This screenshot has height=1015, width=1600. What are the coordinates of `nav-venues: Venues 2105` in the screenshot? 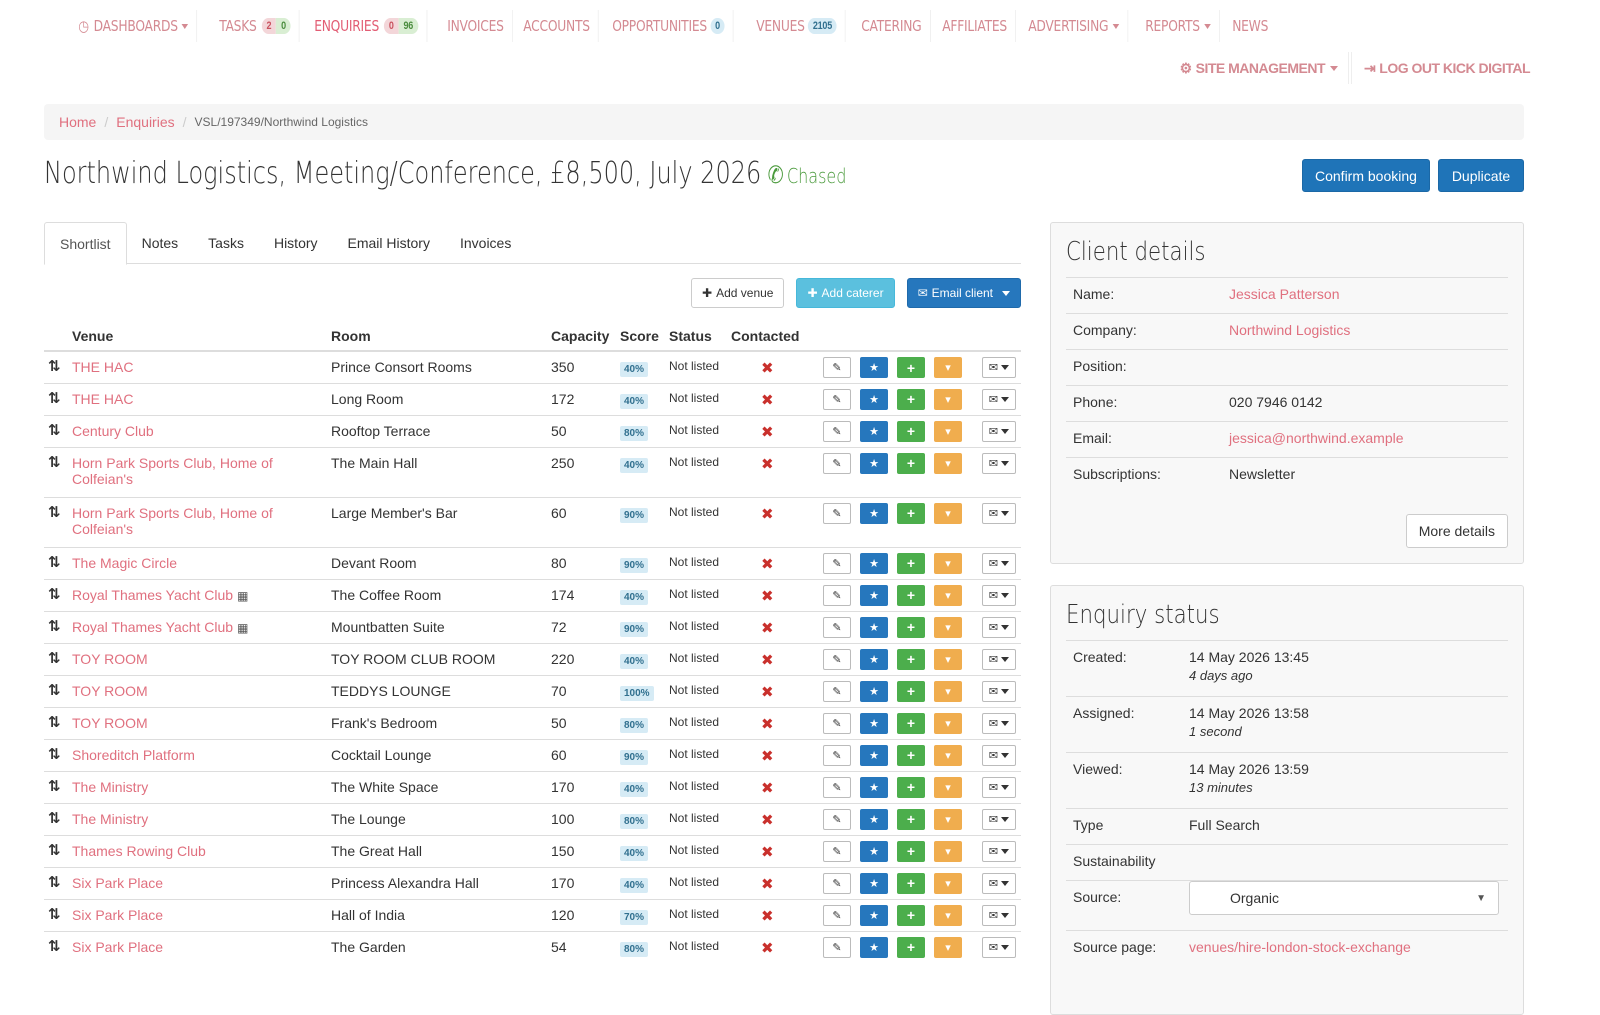 It's located at (797, 26).